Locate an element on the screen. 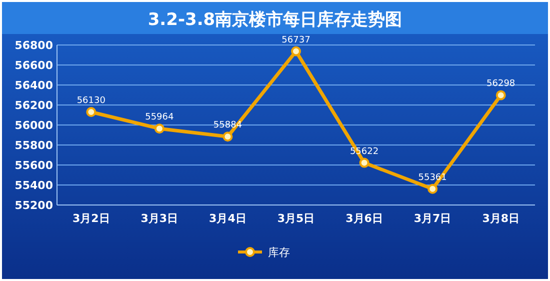 Image resolution: width=550 pixels, height=281 pixels. x-tick-label: 3月2日 is located at coordinates (91, 218).